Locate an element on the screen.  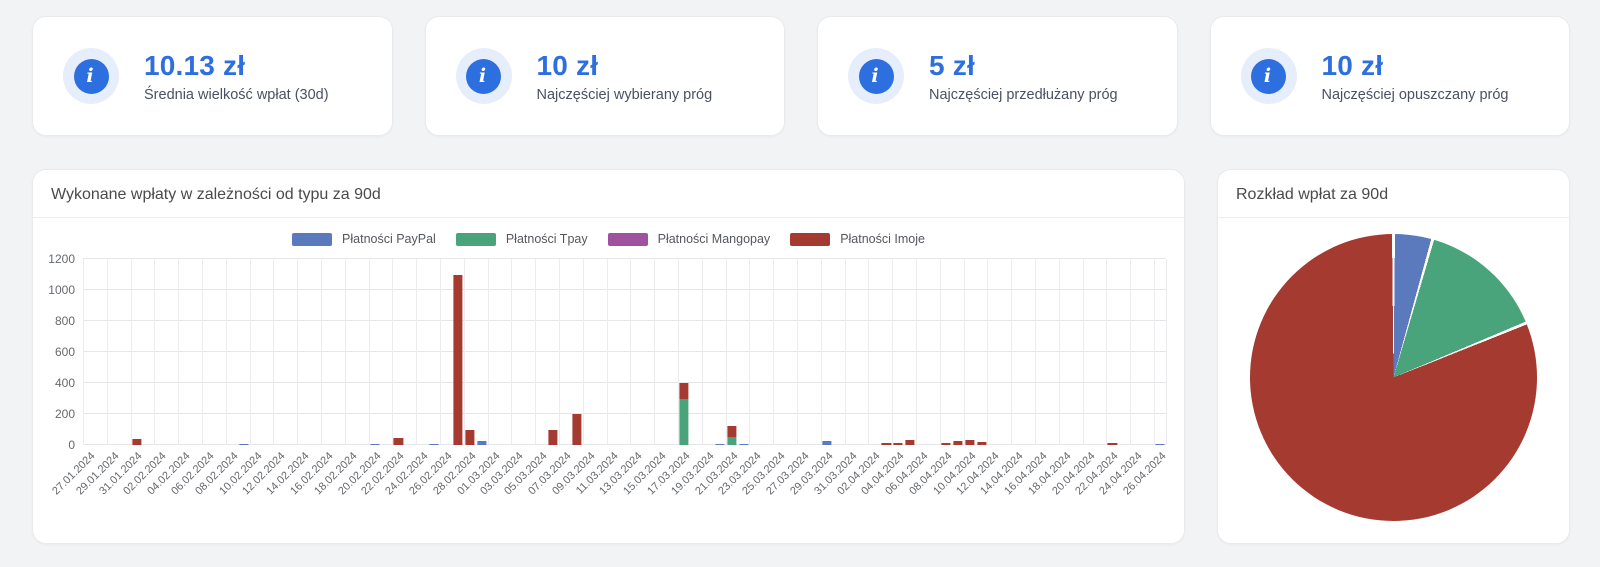
legend-label: Płatności PayPal is located at coordinates (389, 239).